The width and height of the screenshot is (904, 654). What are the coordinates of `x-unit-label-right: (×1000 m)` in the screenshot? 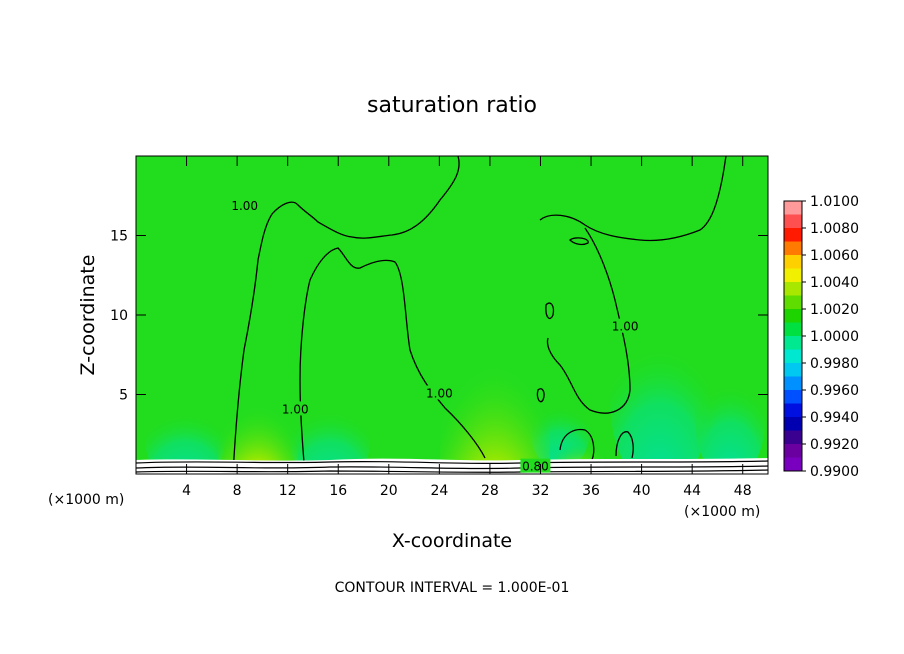 It's located at (722, 512).